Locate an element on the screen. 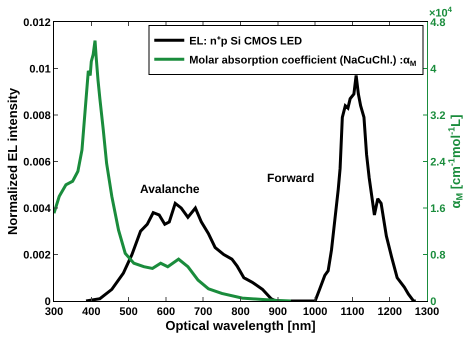 This screenshot has width=474, height=341. annotation: Avalanche is located at coordinates (170, 189).